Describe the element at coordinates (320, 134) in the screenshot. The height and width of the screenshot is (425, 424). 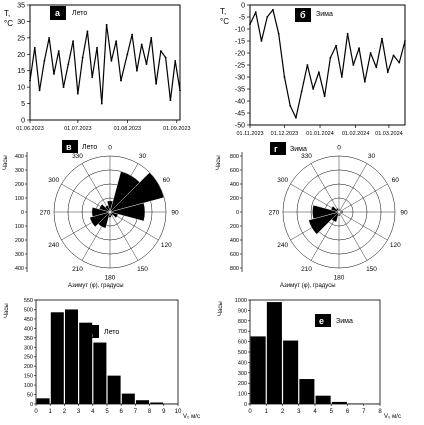
I see `x-tick-label: 01.01.2024` at that location.